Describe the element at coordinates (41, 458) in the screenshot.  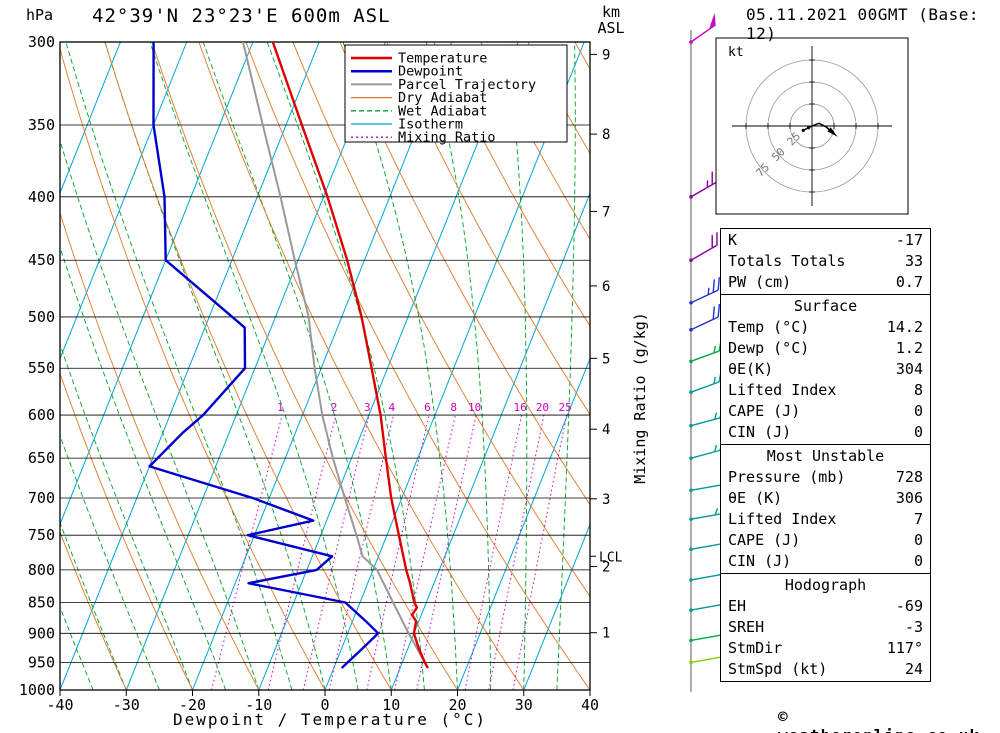
I see `svg-text: 650` at that location.